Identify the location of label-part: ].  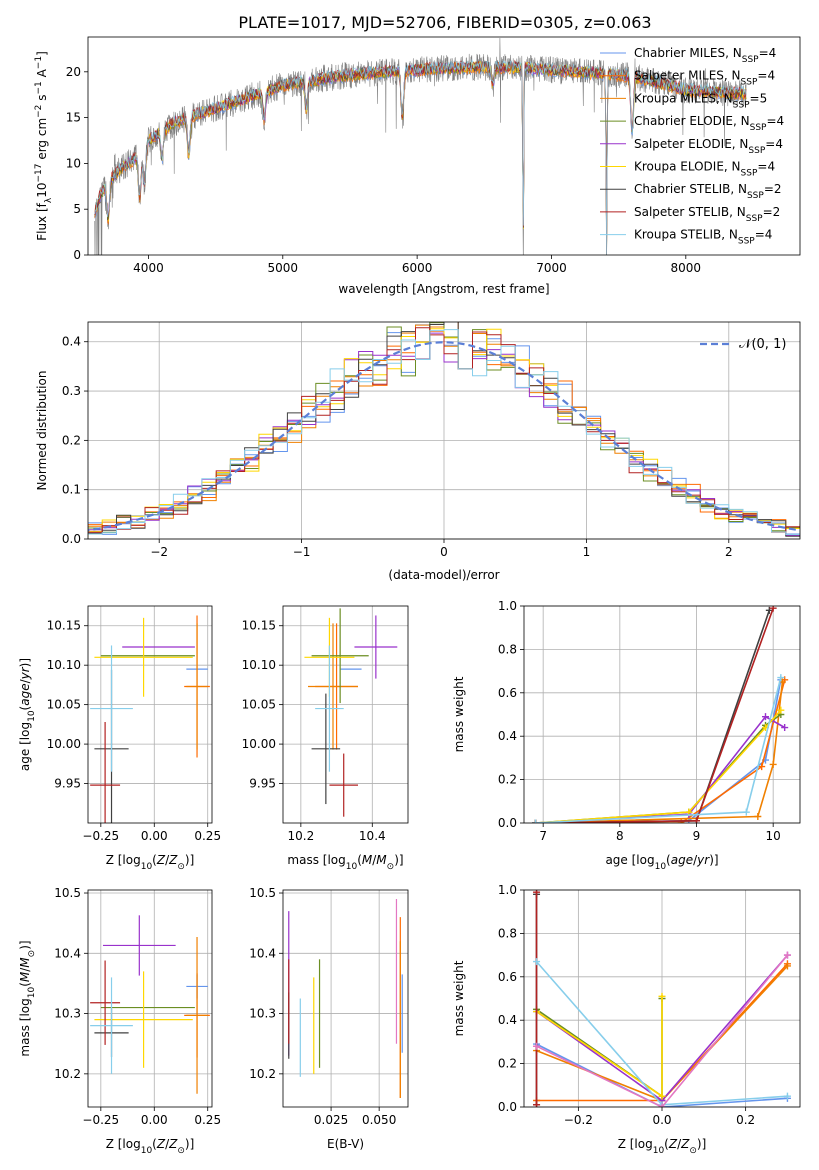
(42, 53).